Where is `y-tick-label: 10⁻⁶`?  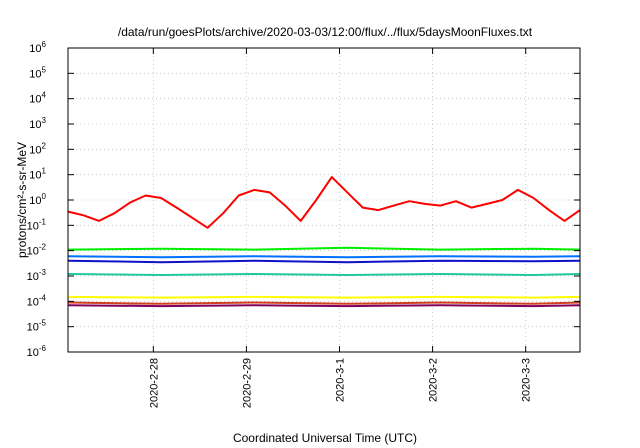
y-tick-label: 10⁻⁶ is located at coordinates (37, 351).